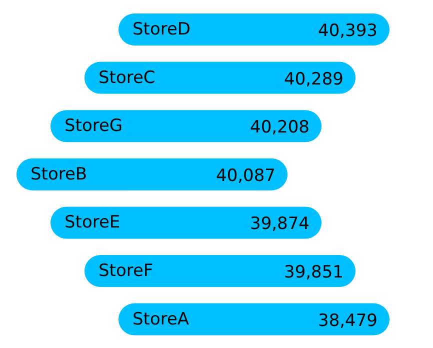 This screenshot has width=433, height=348. I want to click on category-label: StoreF, so click(126, 271).